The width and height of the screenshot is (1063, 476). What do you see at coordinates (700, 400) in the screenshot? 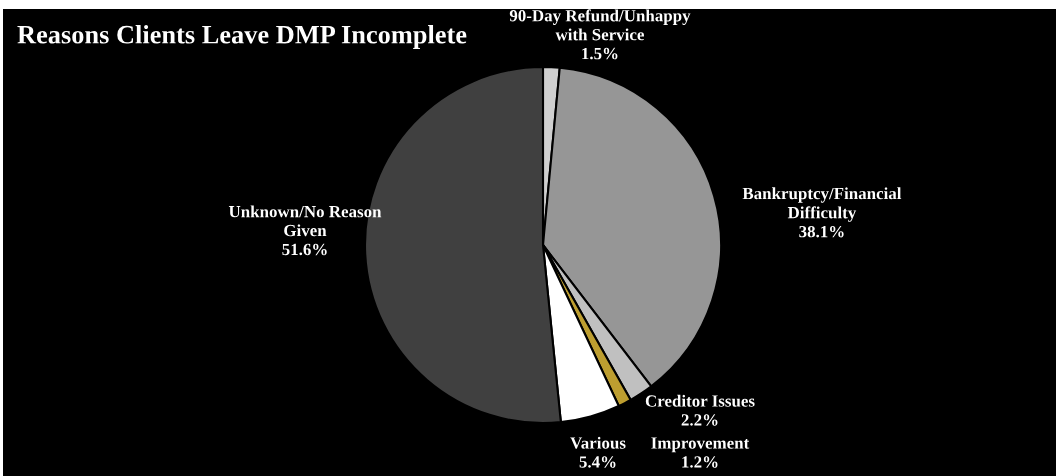
I see `slice-label: Creditor Issues` at bounding box center [700, 400].